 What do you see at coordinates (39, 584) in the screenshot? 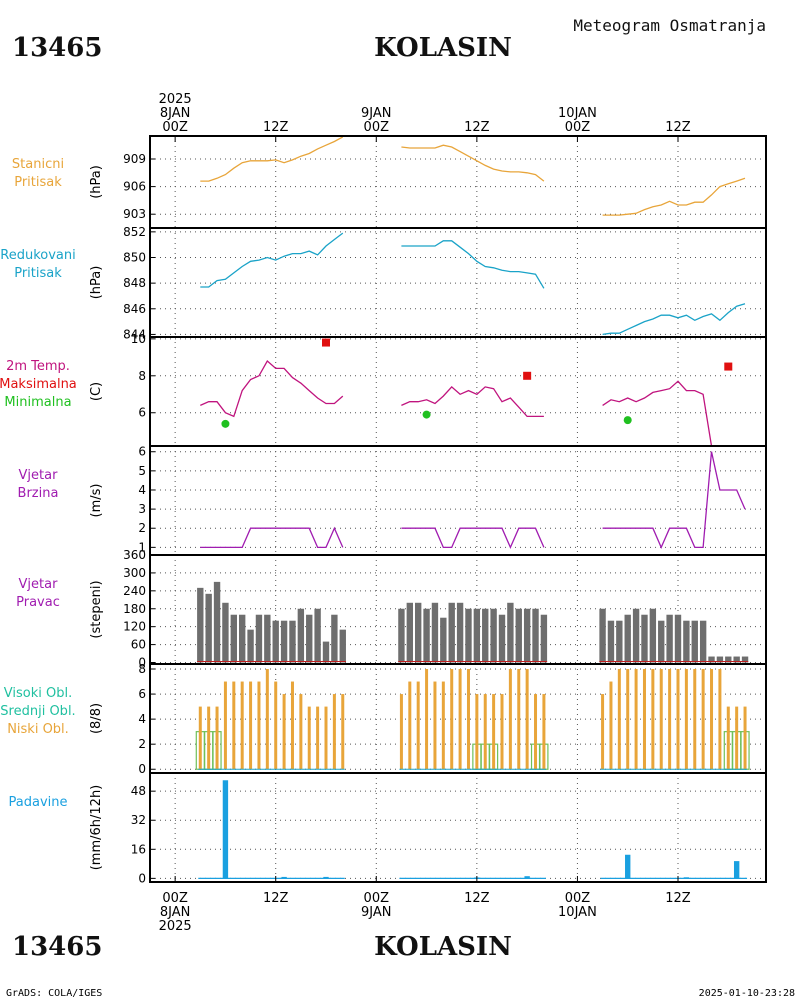
I see `panel-label: Vjetar` at bounding box center [39, 584].